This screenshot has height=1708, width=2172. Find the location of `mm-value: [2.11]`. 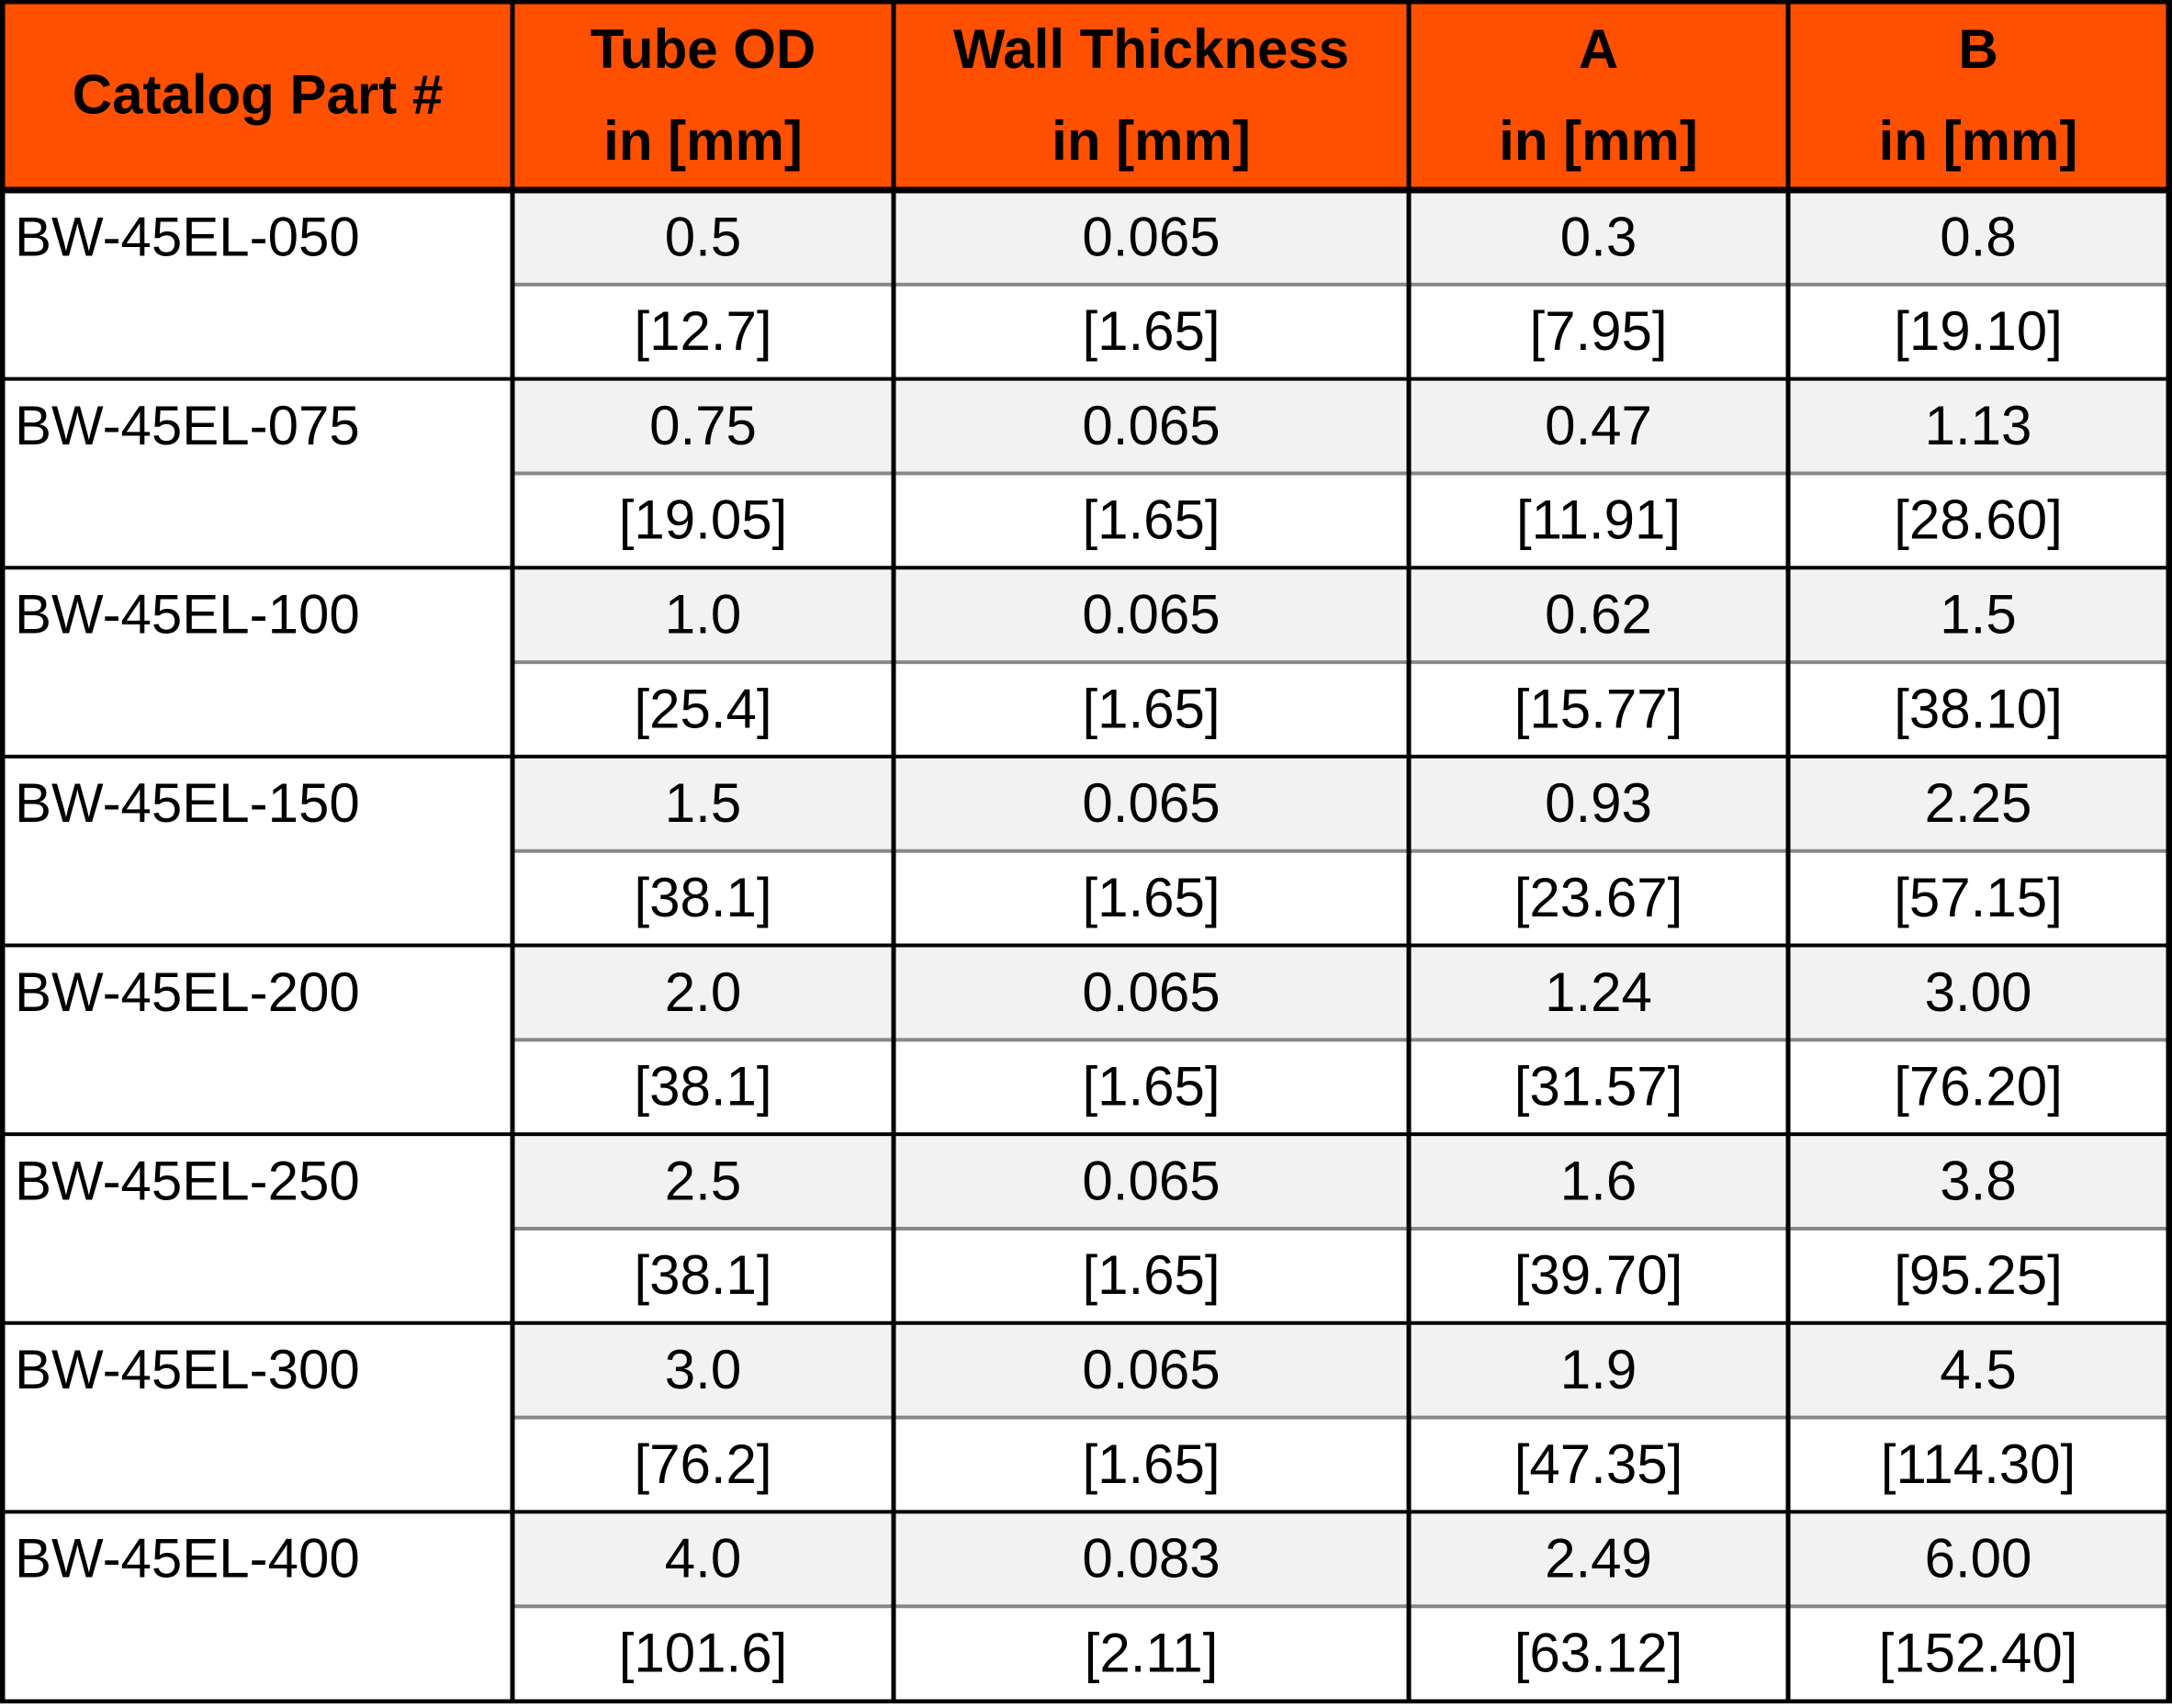

mm-value: [2.11] is located at coordinates (1152, 1653).